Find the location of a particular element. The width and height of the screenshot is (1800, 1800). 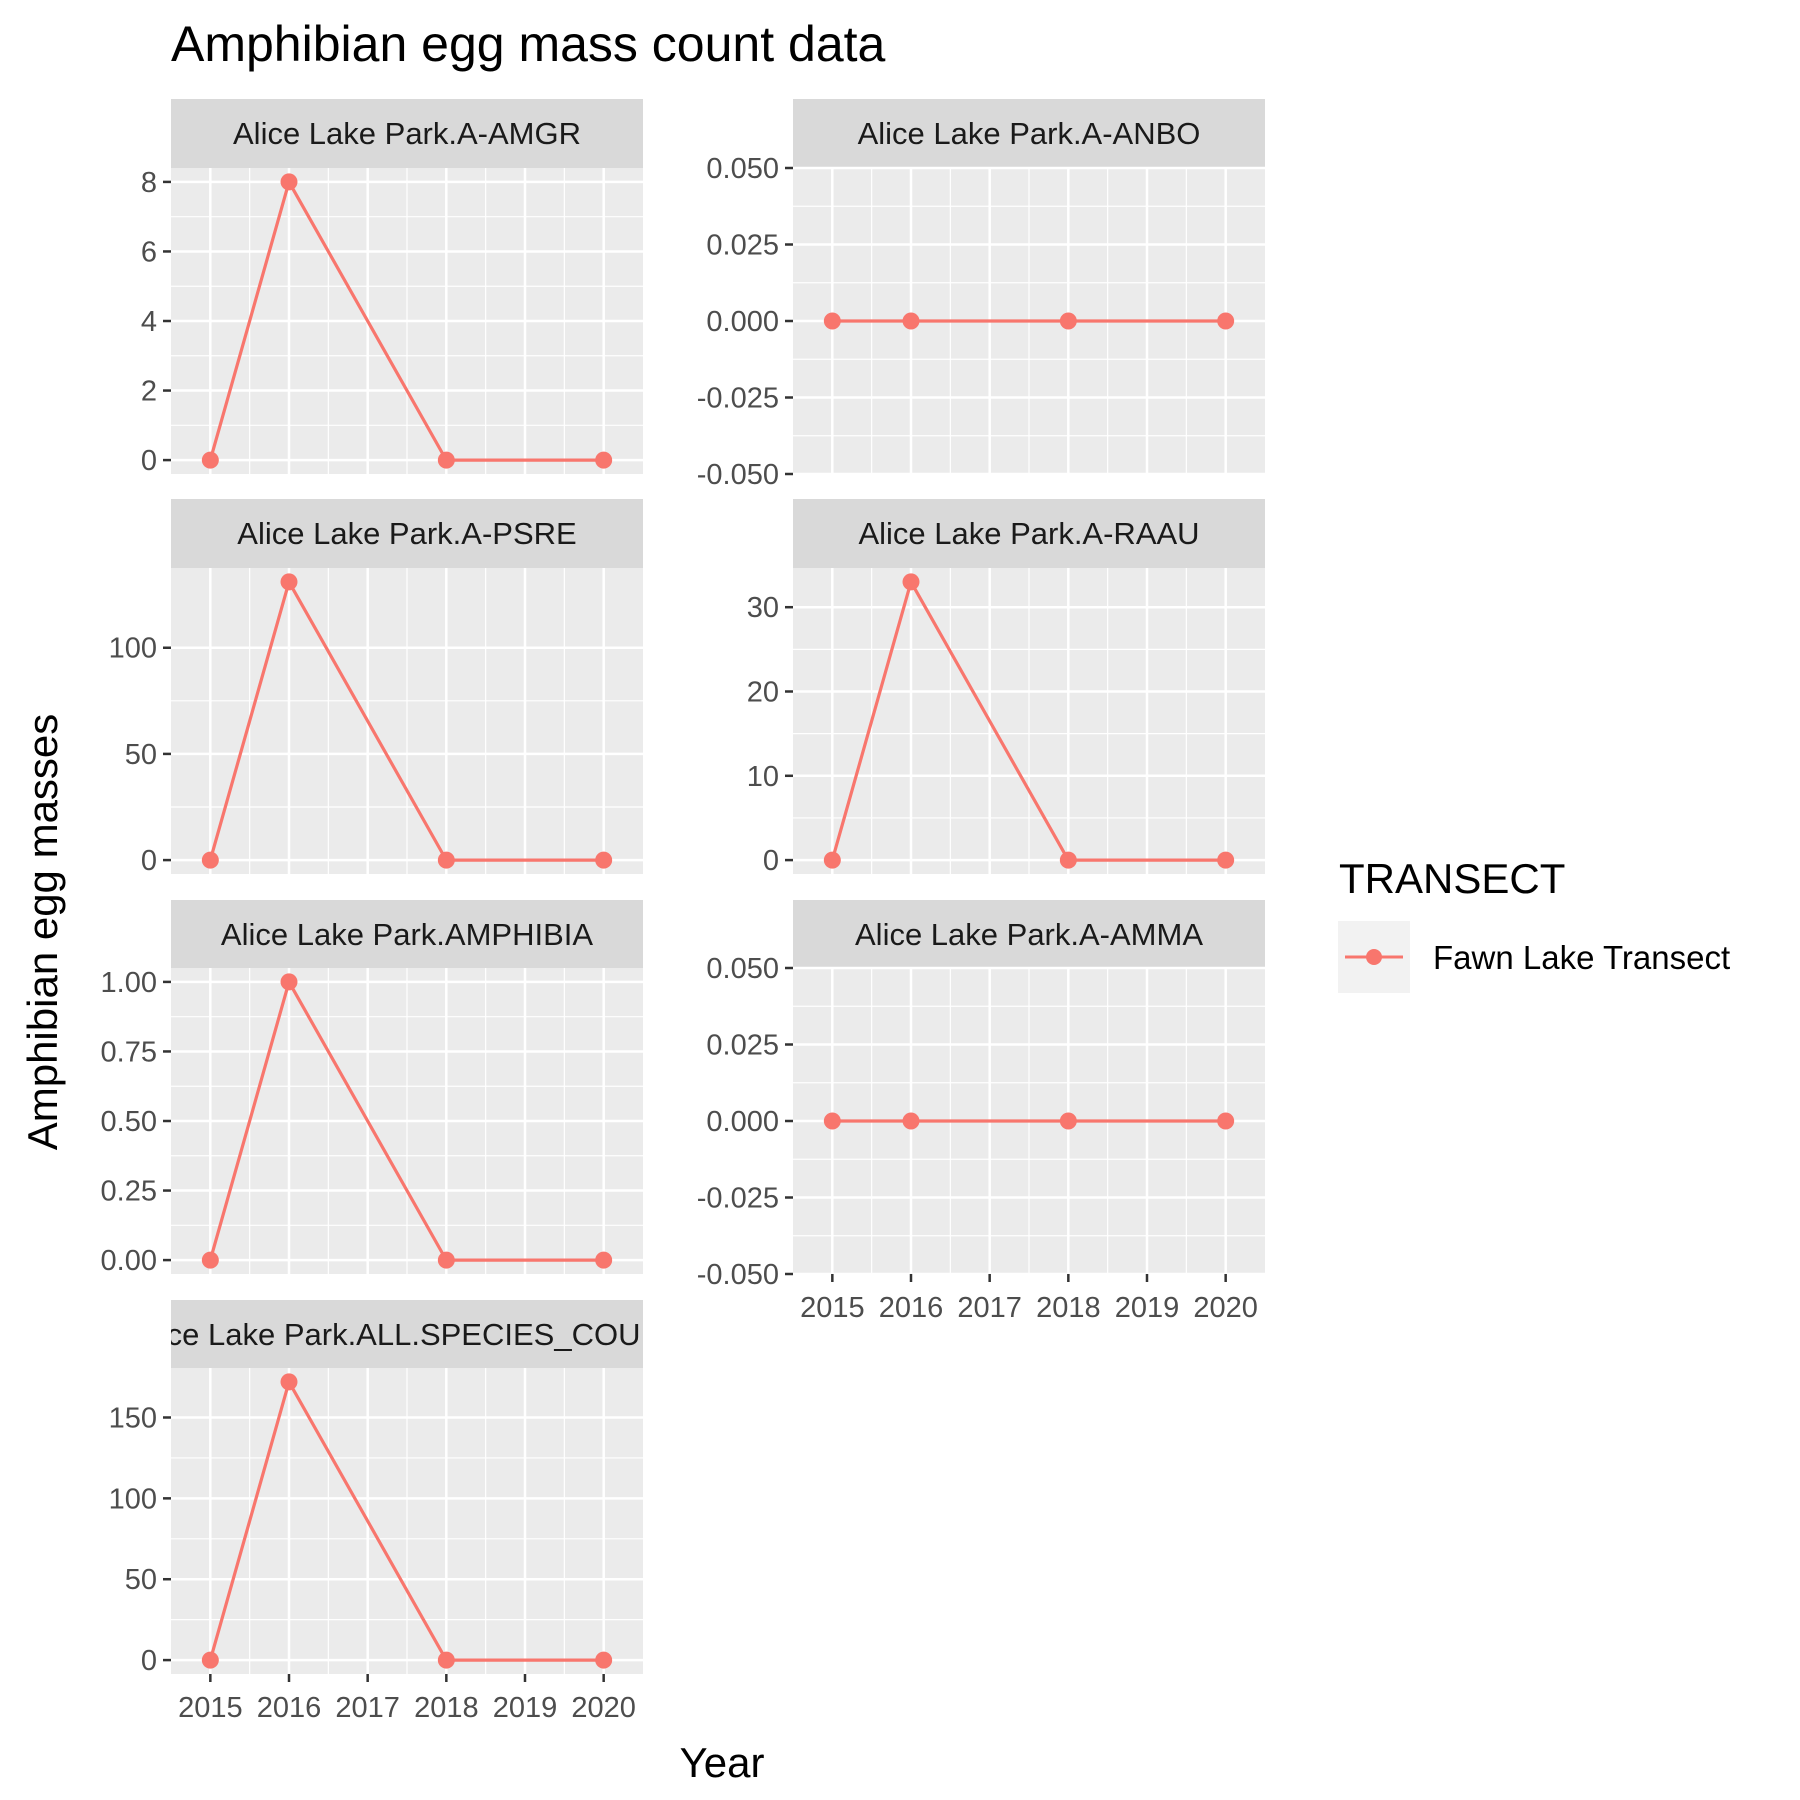

legend-key-point is located at coordinates (1374, 957).